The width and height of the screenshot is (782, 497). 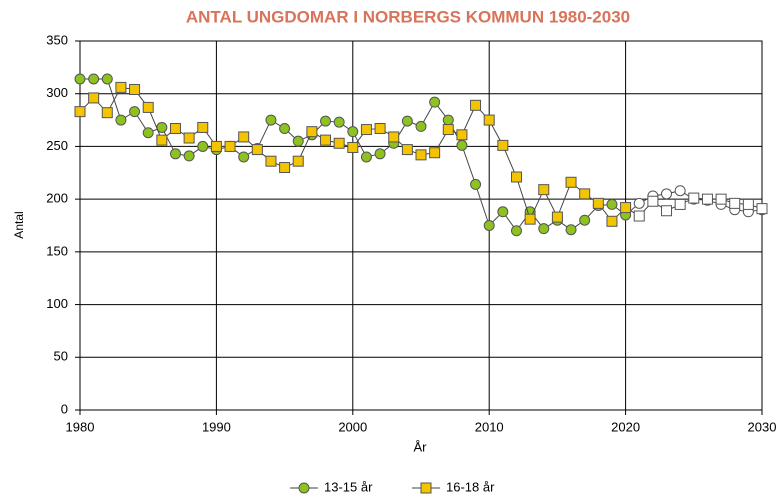 I want to click on x-tick-label: 1990, so click(x=216, y=426).